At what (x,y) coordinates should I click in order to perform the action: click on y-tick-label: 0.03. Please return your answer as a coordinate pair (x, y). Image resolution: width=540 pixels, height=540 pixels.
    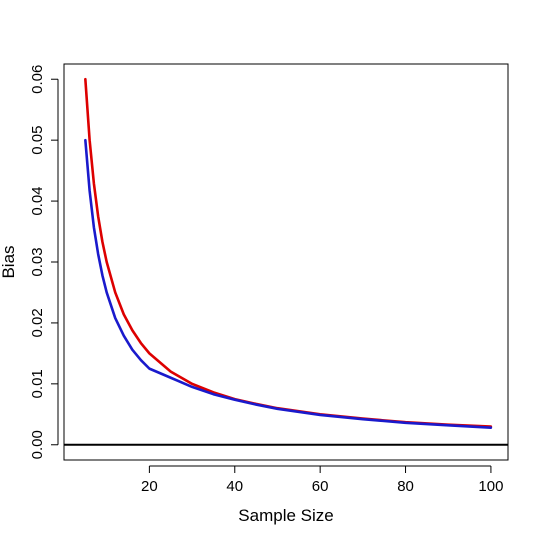
    Looking at the image, I should click on (37, 261).